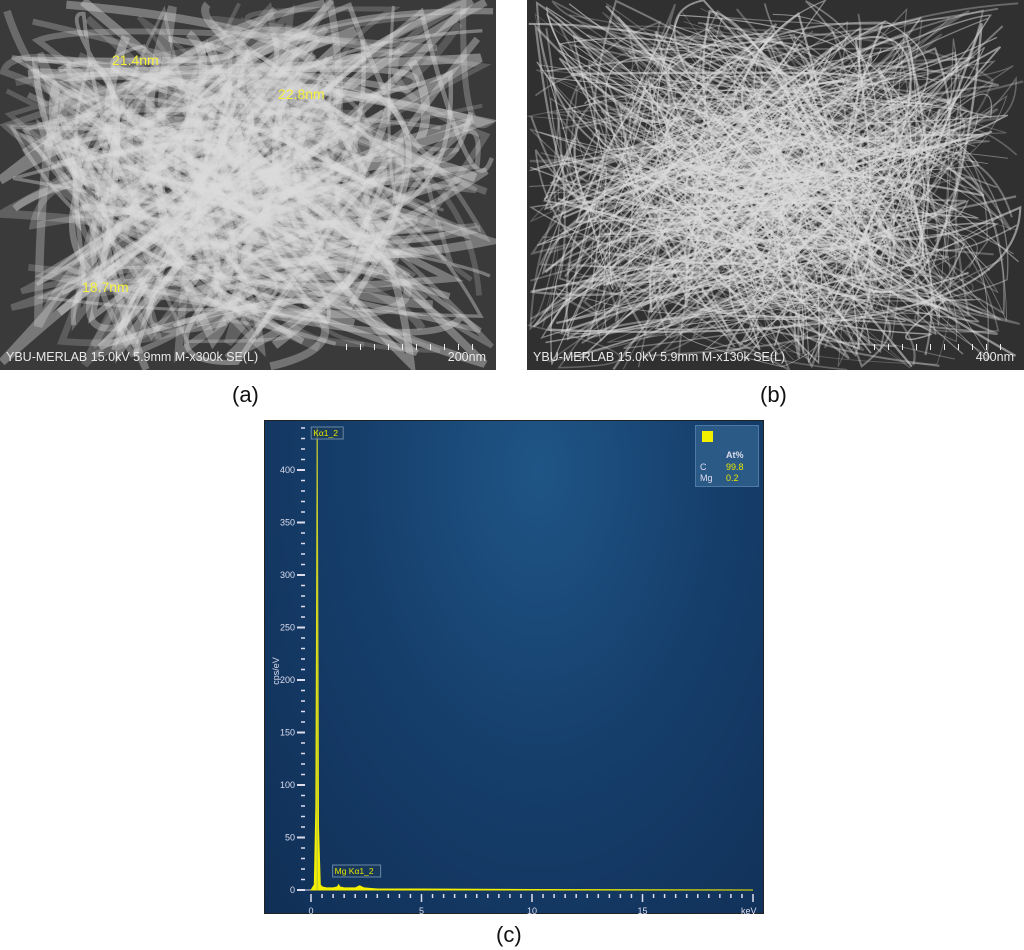 The image size is (1024, 950). Describe the element at coordinates (287, 628) in the screenshot. I see `y-tick-label: 250` at that location.